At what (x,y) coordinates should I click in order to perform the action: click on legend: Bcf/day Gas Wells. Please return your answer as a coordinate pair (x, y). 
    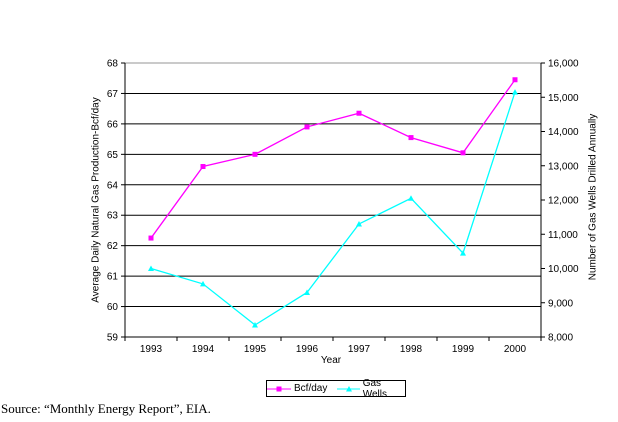
    Looking at the image, I should click on (336, 389).